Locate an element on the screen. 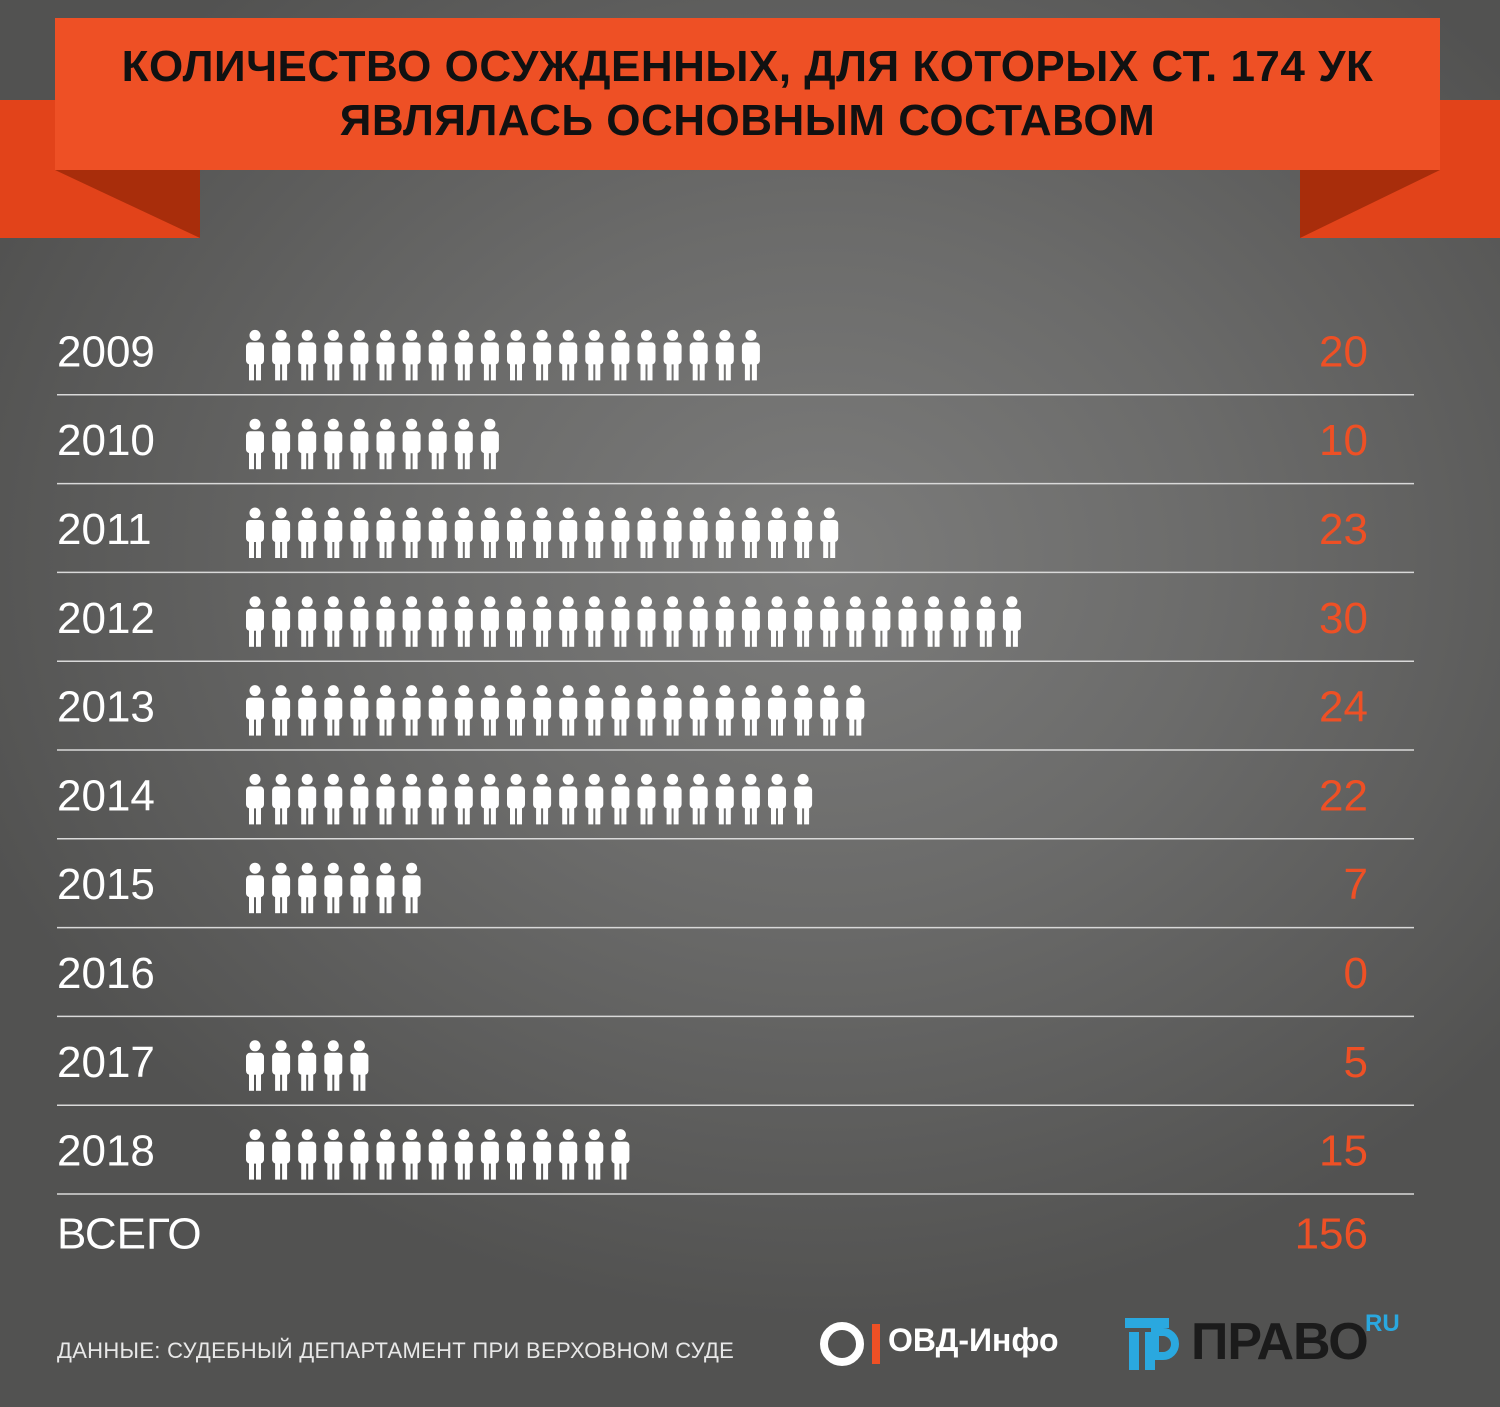  row-year-label: 2013 is located at coordinates (106, 707).